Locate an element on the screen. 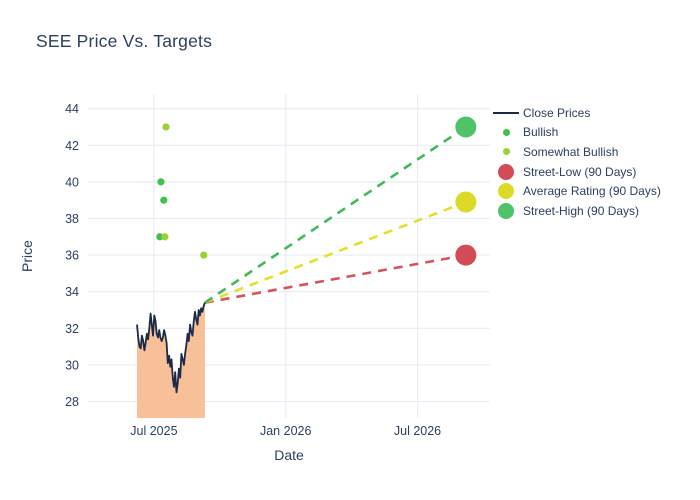  target-markers is located at coordinates (466, 191).